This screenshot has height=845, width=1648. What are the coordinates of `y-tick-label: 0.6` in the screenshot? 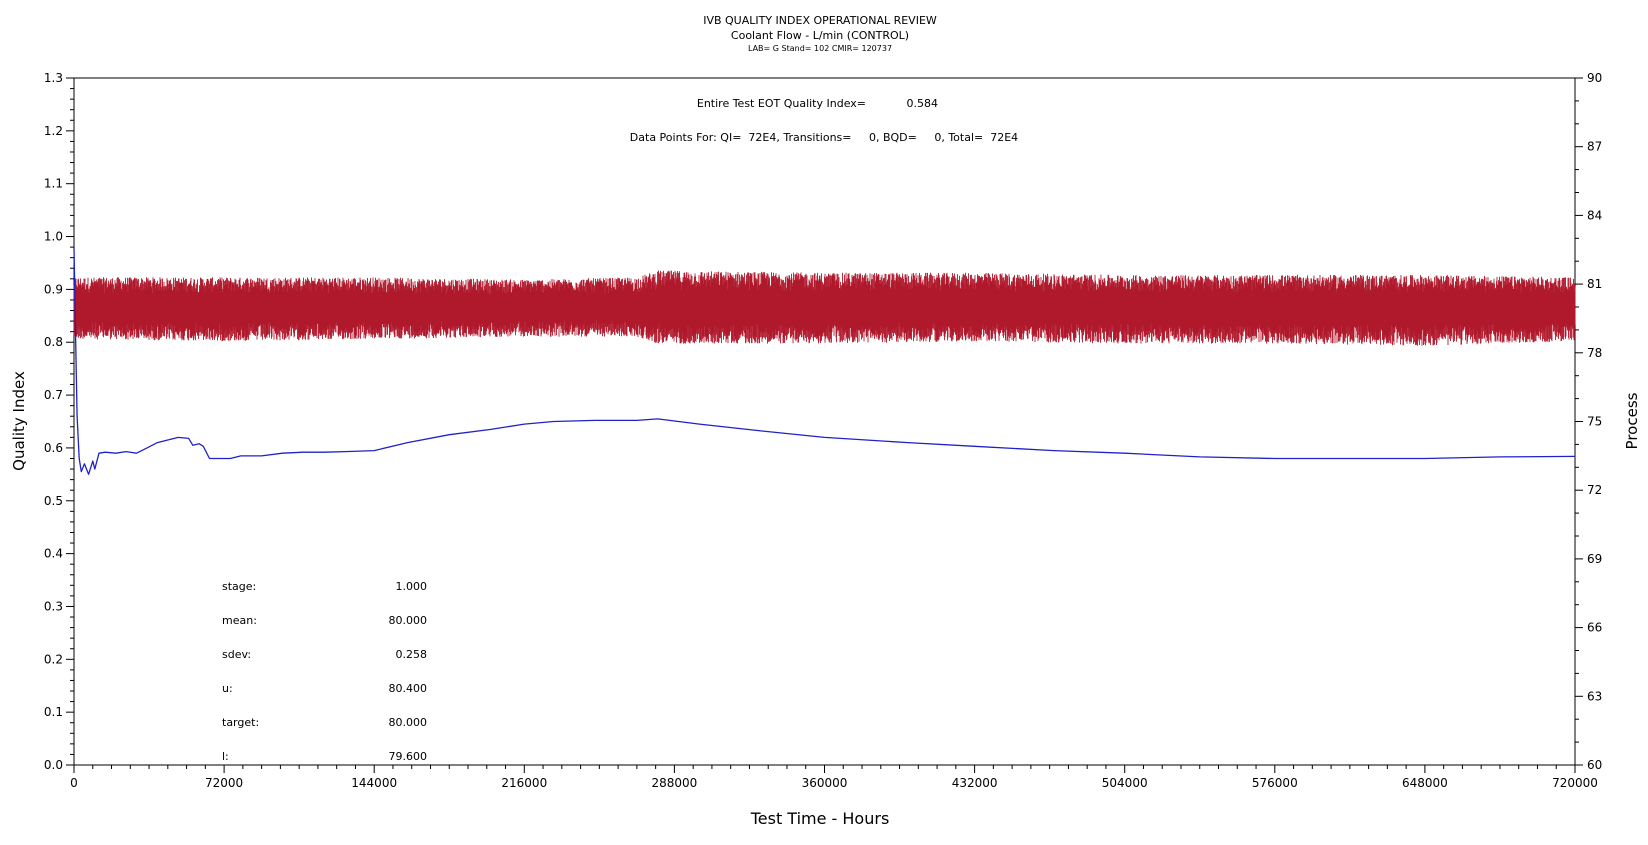 It's located at (53, 448).